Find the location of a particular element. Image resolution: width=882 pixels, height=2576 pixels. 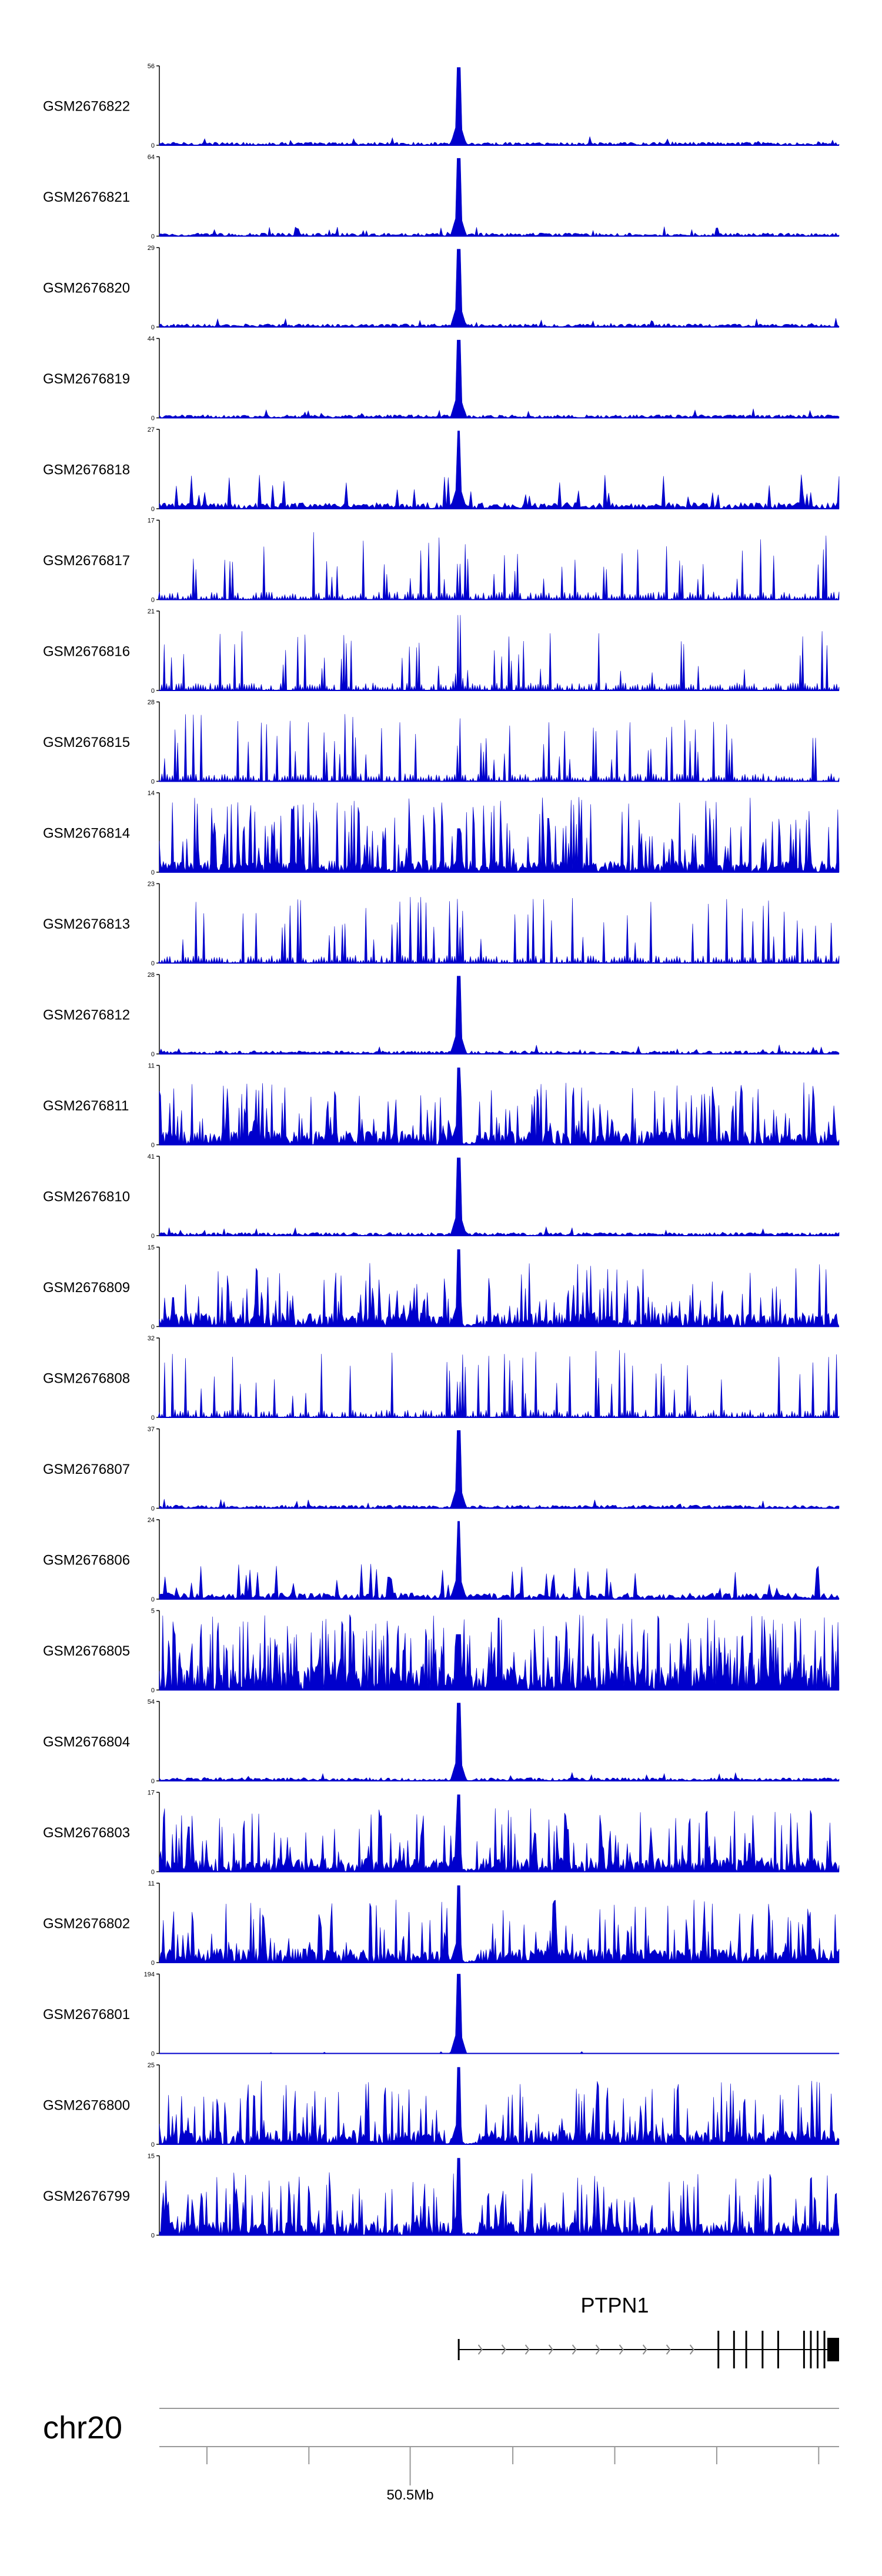

y-max-label: 29 is located at coordinates (151, 248).